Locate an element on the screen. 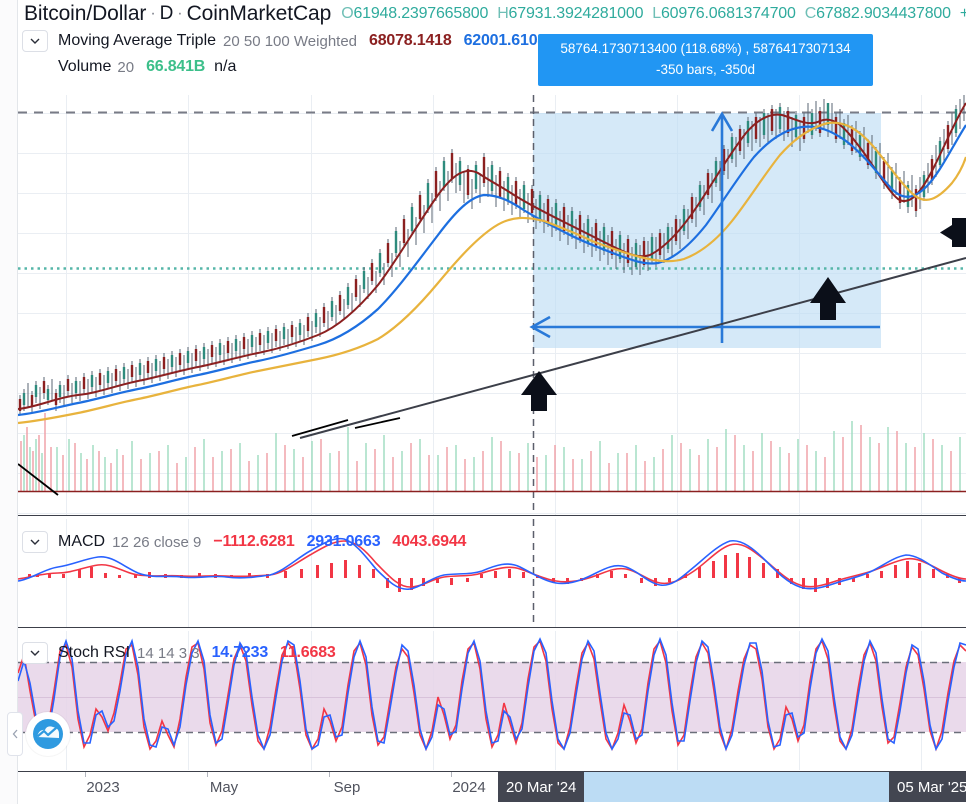 The height and width of the screenshot is (804, 966). time-badge-end: 05 Mar '25 is located at coordinates (927, 787).